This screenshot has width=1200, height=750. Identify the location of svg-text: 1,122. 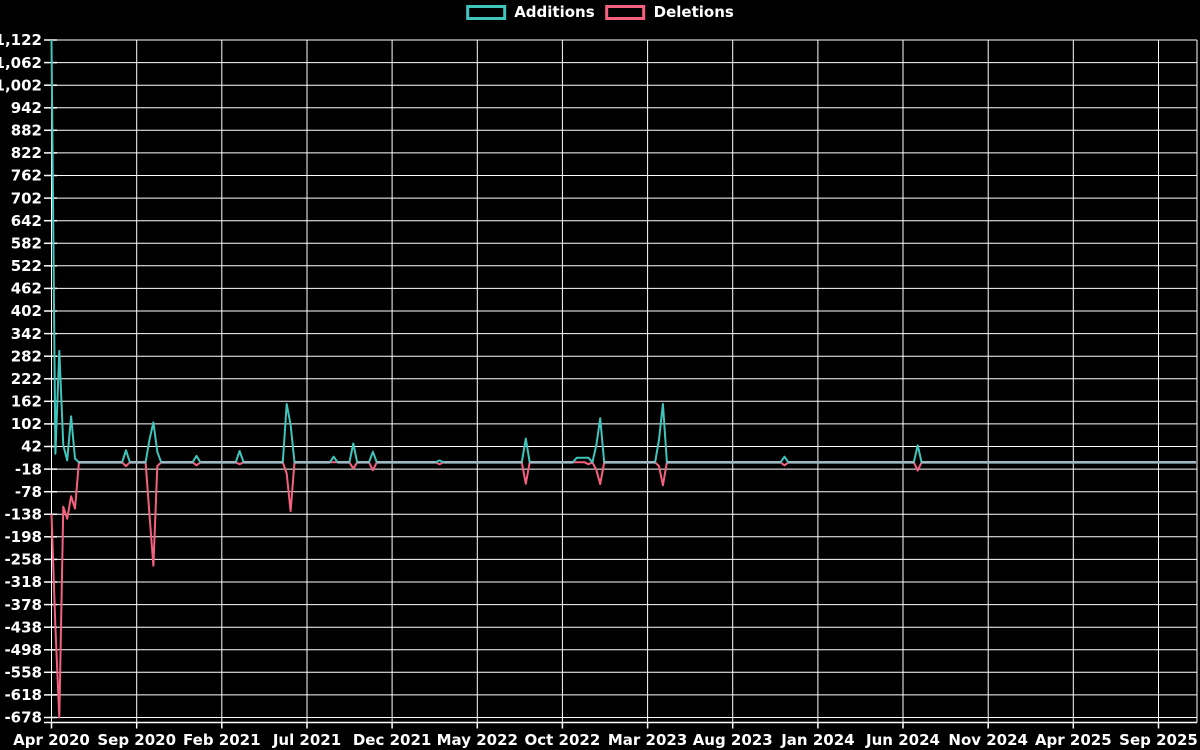
(21, 40).